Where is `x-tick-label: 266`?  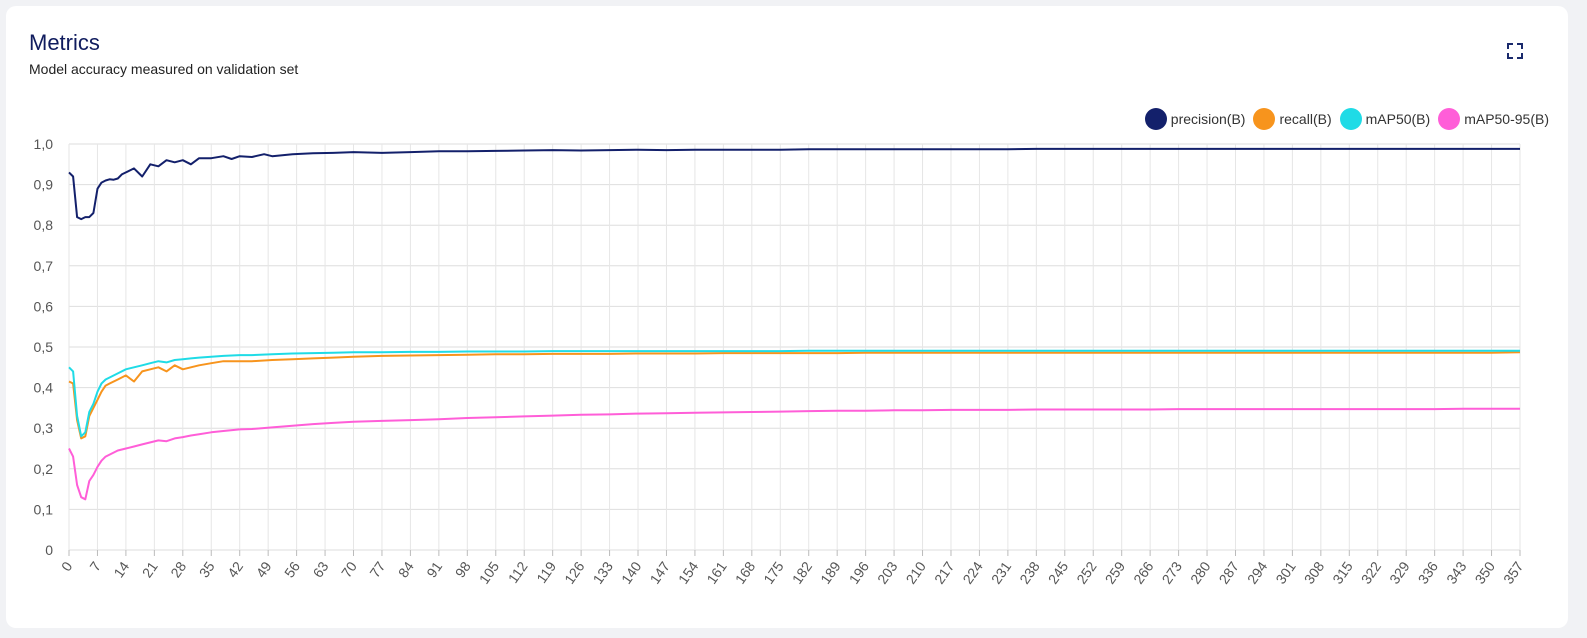 x-tick-label: 266 is located at coordinates (1143, 572).